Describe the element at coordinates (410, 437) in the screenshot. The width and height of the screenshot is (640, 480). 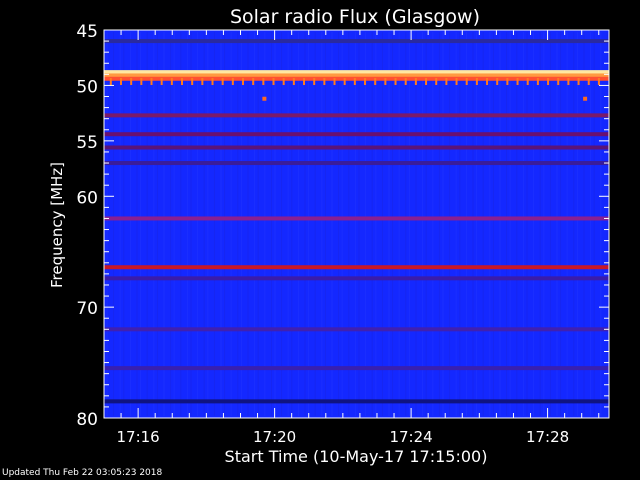
I see `x-tick-label: 17:24` at that location.